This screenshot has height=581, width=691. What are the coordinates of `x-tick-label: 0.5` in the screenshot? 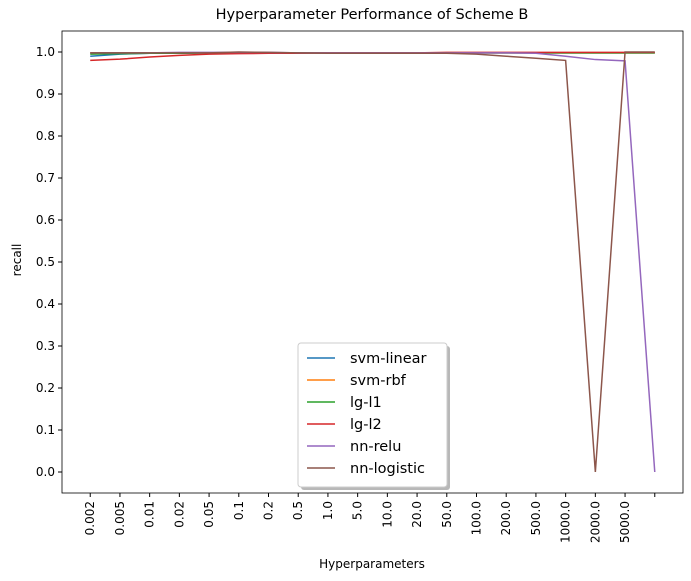 It's located at (298, 510).